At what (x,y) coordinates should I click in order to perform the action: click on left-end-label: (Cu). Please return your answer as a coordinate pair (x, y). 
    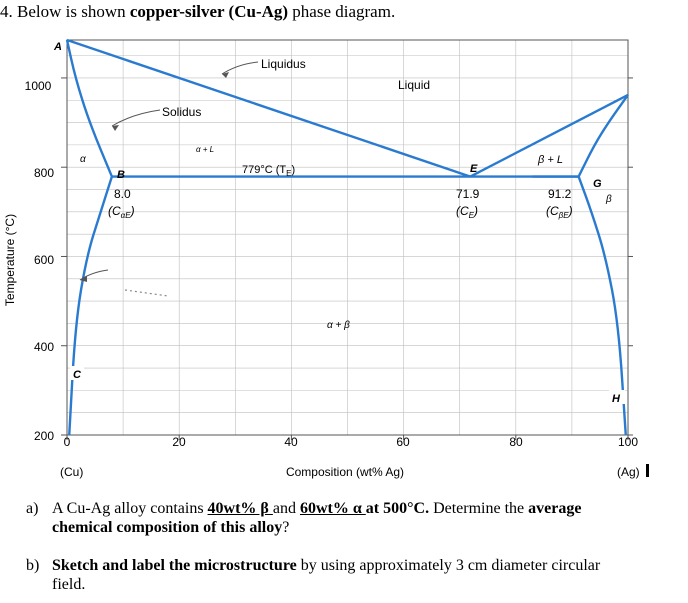
    Looking at the image, I should click on (71, 472).